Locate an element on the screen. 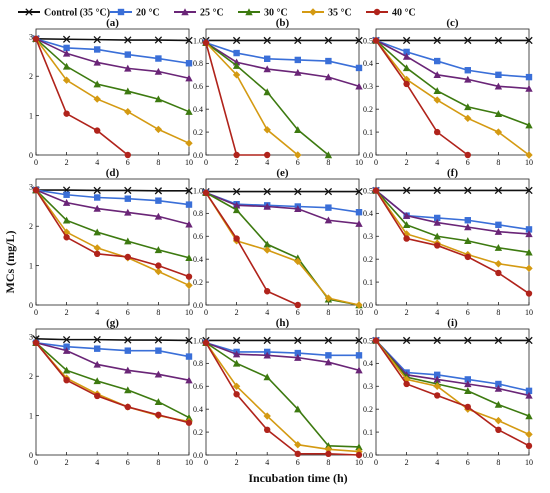 The image size is (550, 493). legend-item: 30 °C is located at coordinates (263, 13).